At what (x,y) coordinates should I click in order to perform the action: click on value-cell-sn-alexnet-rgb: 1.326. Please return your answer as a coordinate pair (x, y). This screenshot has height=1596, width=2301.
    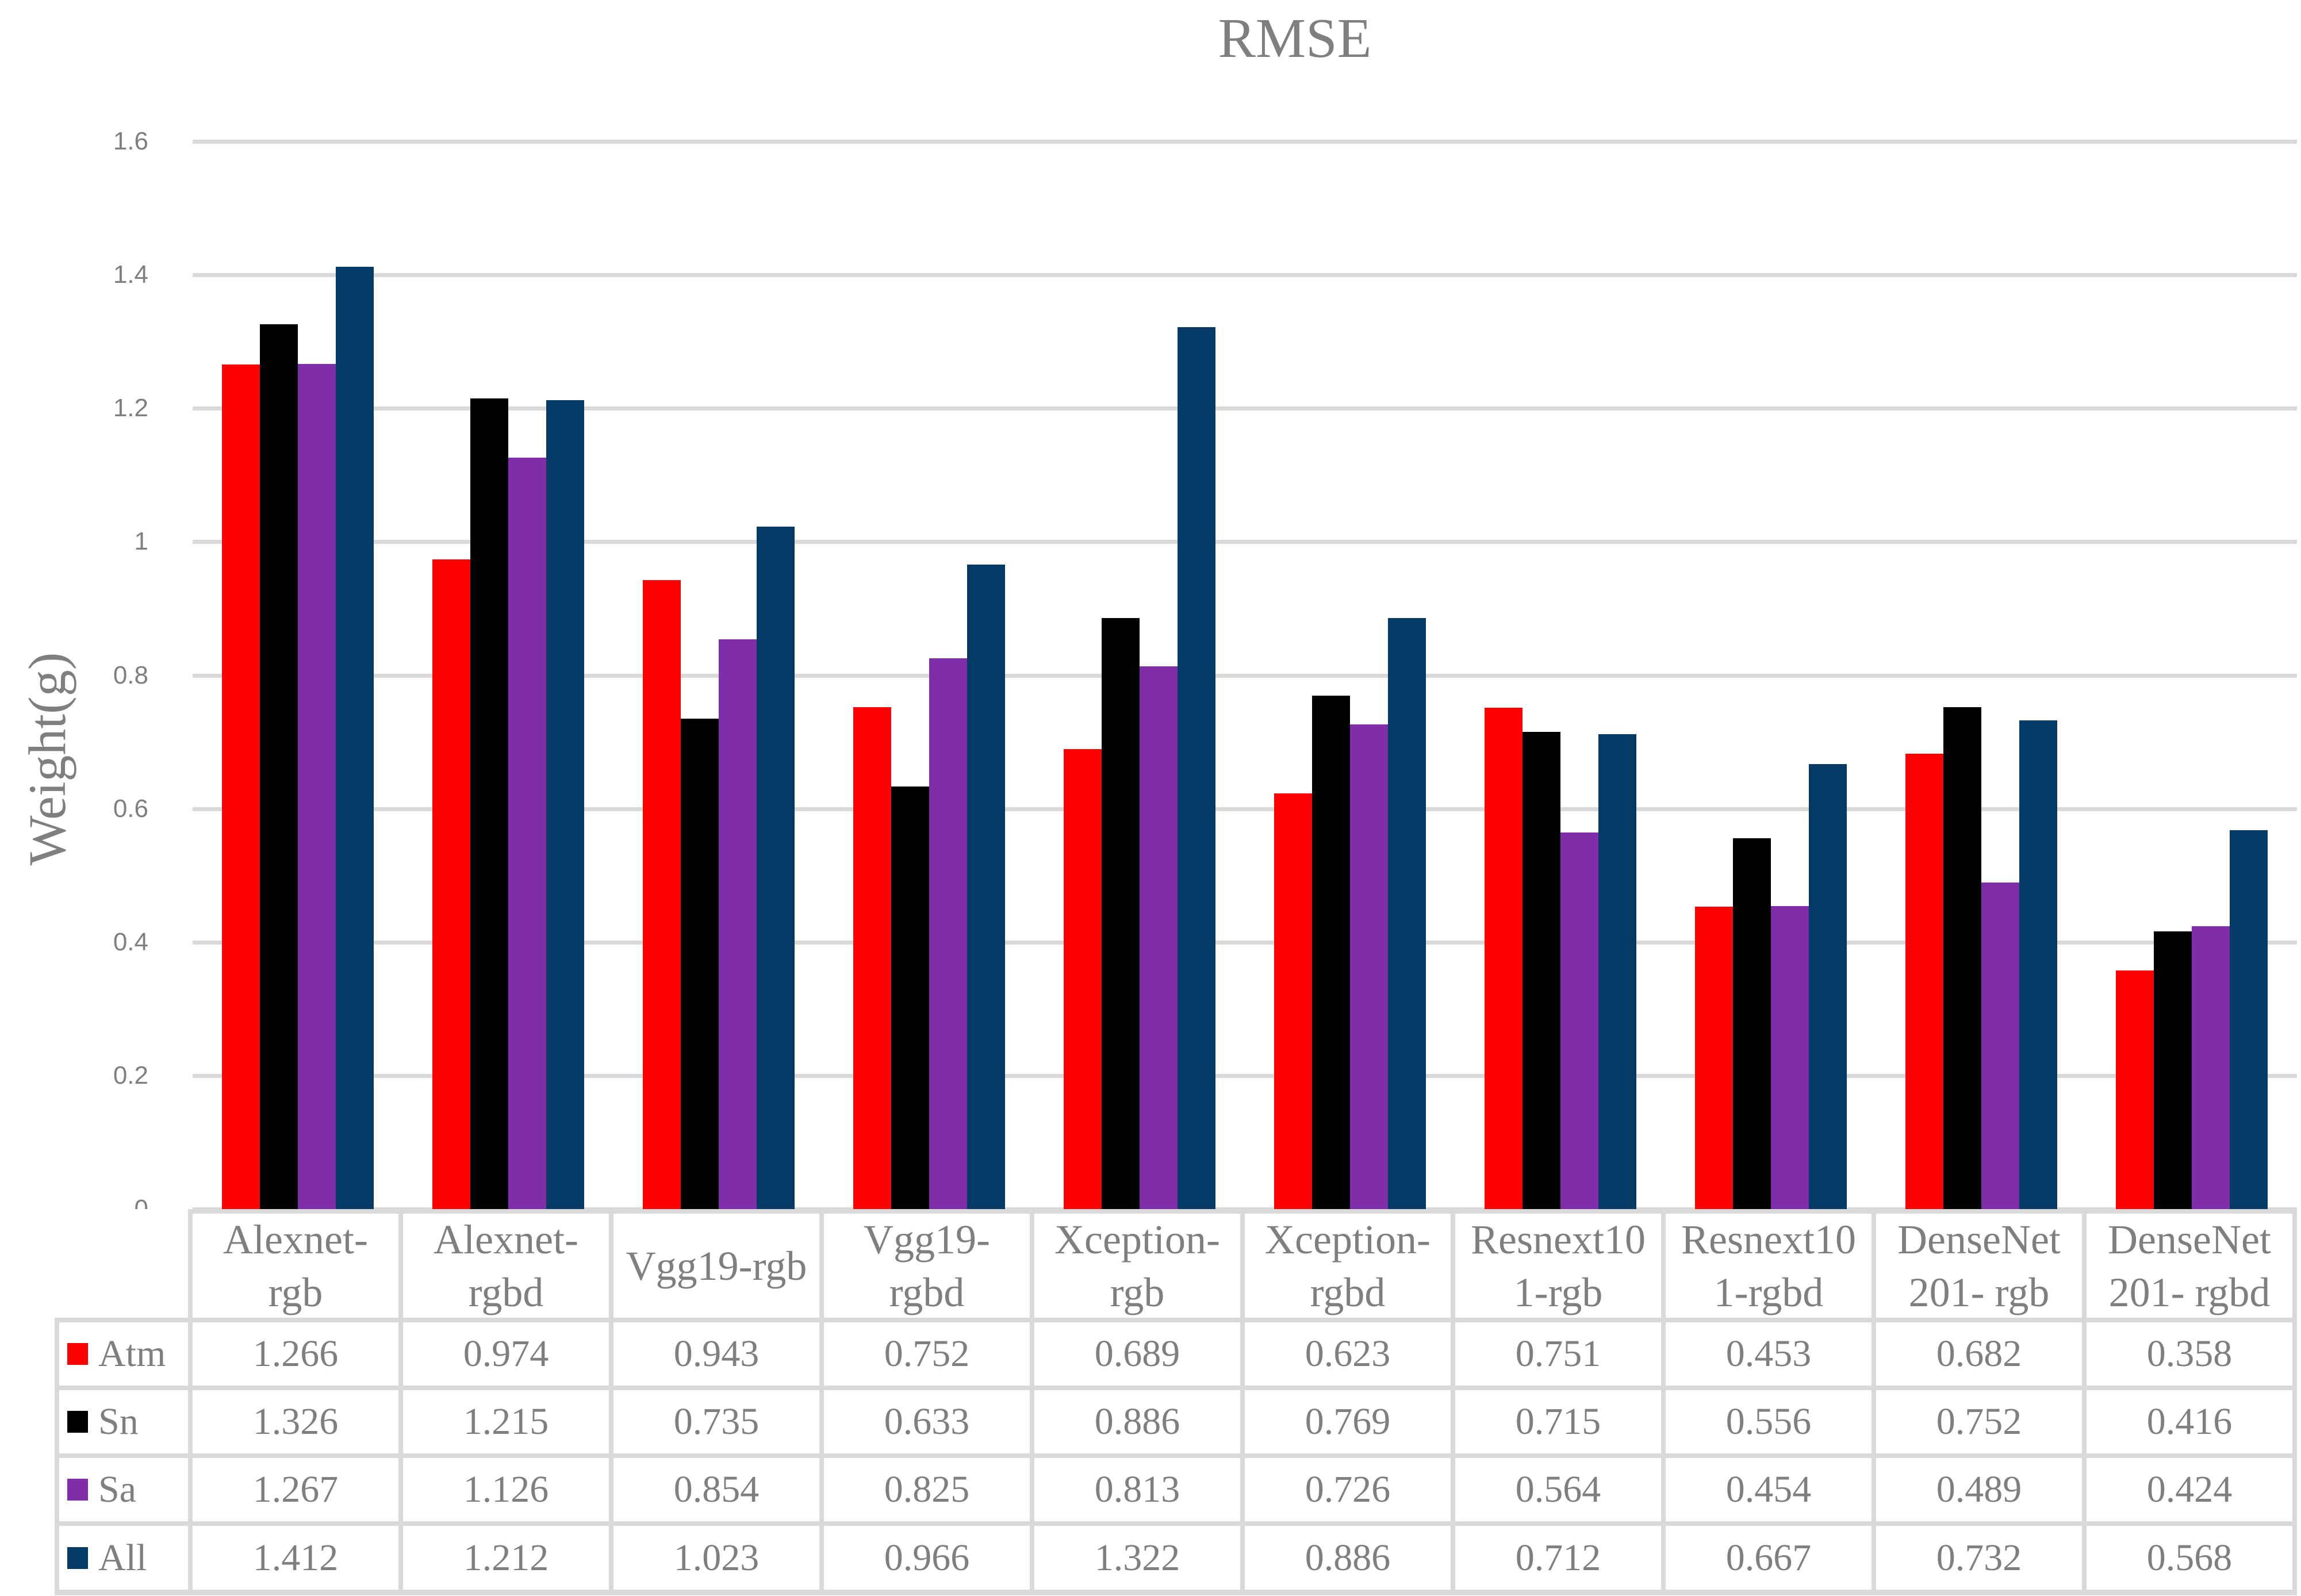
    Looking at the image, I should click on (298, 1424).